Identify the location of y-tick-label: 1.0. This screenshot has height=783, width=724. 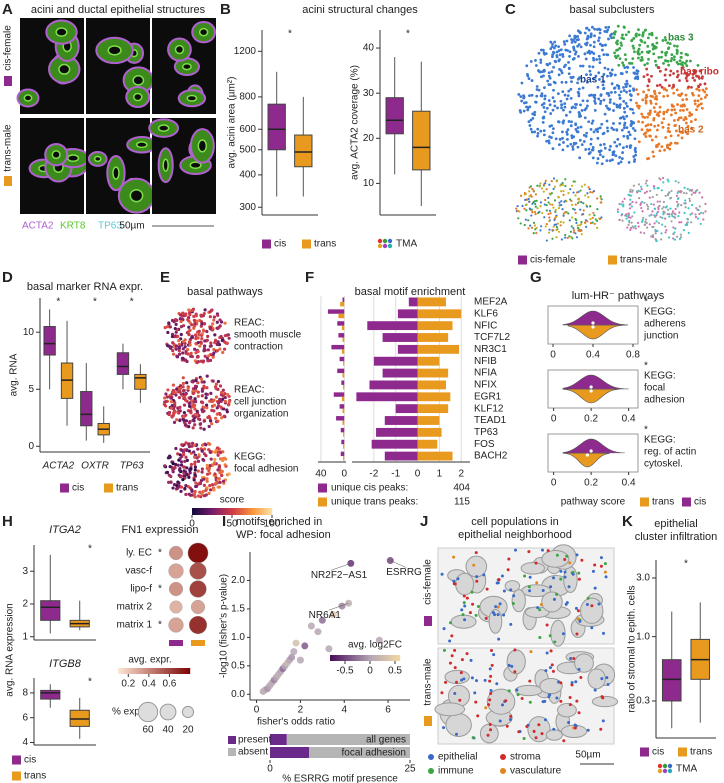
(238, 637).